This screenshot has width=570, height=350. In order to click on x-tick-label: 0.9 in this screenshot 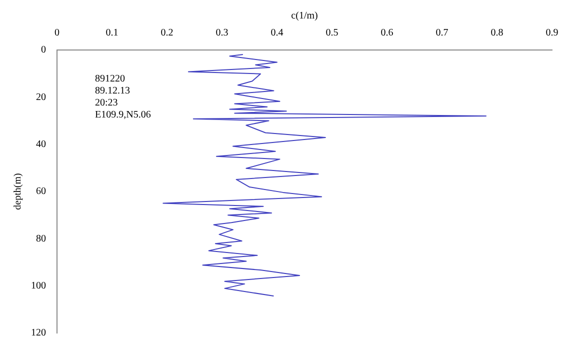, I will do `click(552, 33)`.